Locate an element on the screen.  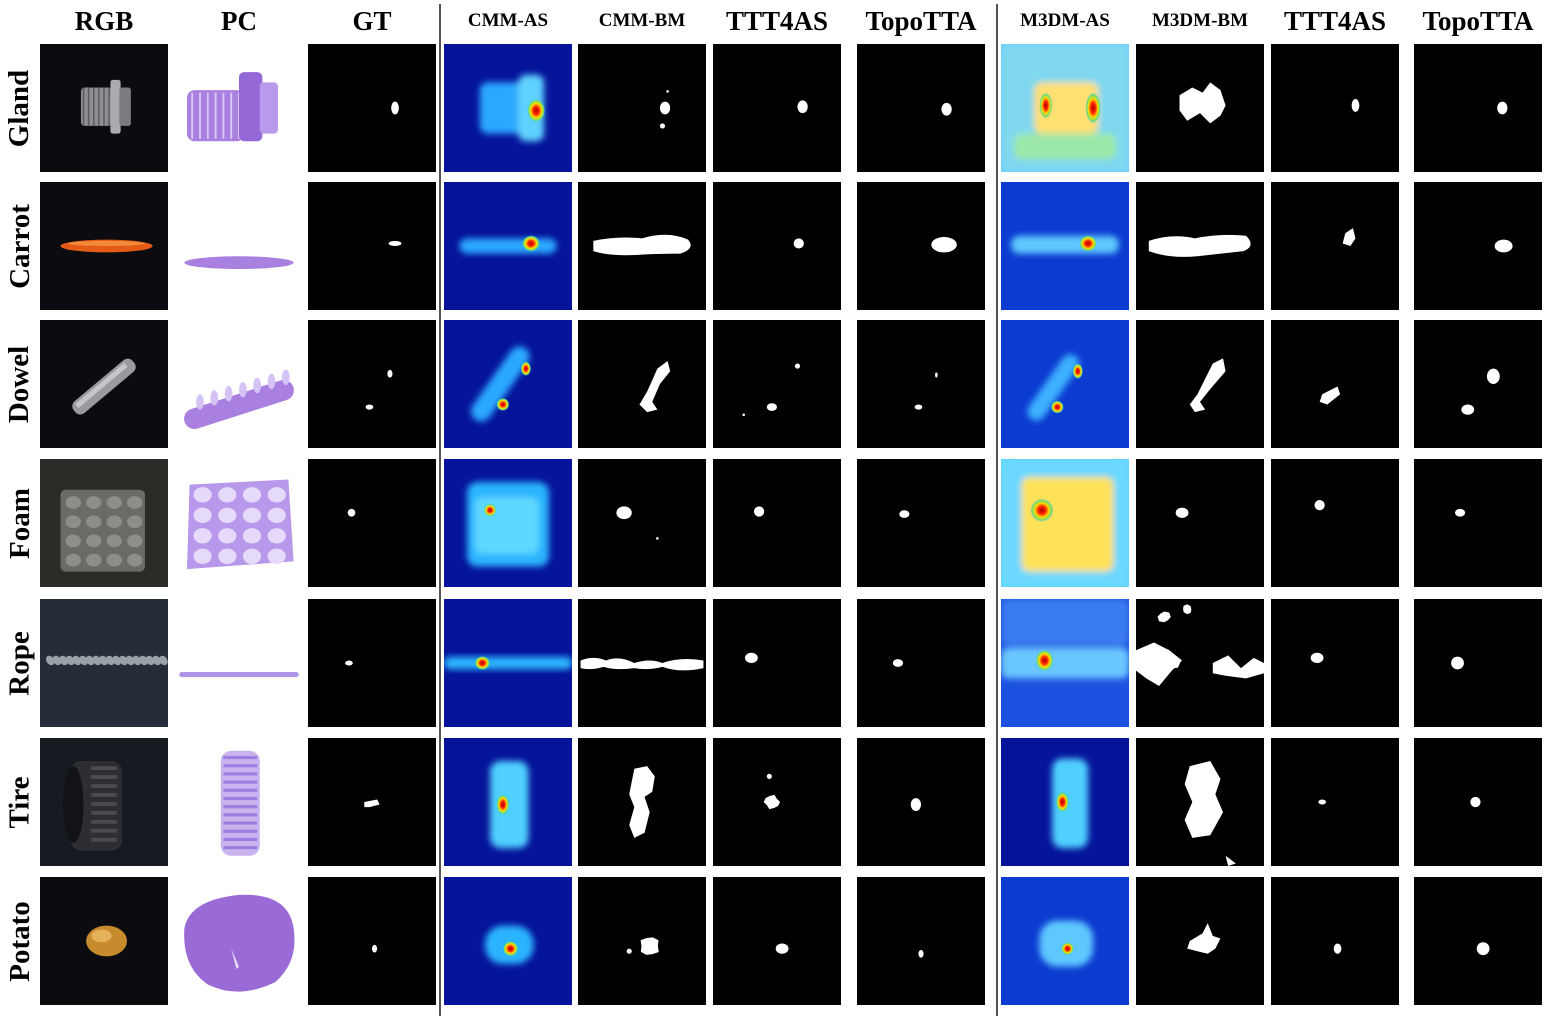
image-foam-cmm-bm is located at coordinates (642, 523).